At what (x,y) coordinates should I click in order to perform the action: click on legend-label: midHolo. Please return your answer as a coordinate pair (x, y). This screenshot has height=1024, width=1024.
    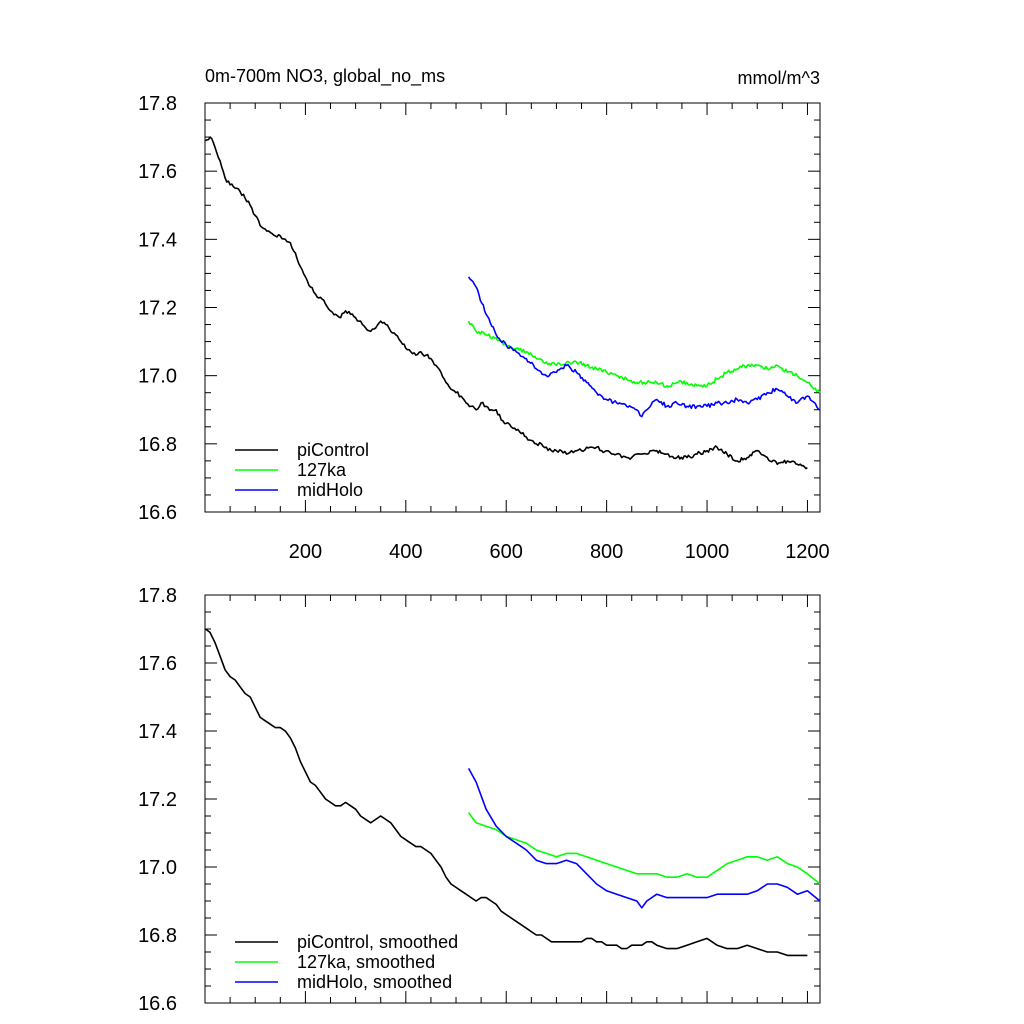
    Looking at the image, I should click on (330, 490).